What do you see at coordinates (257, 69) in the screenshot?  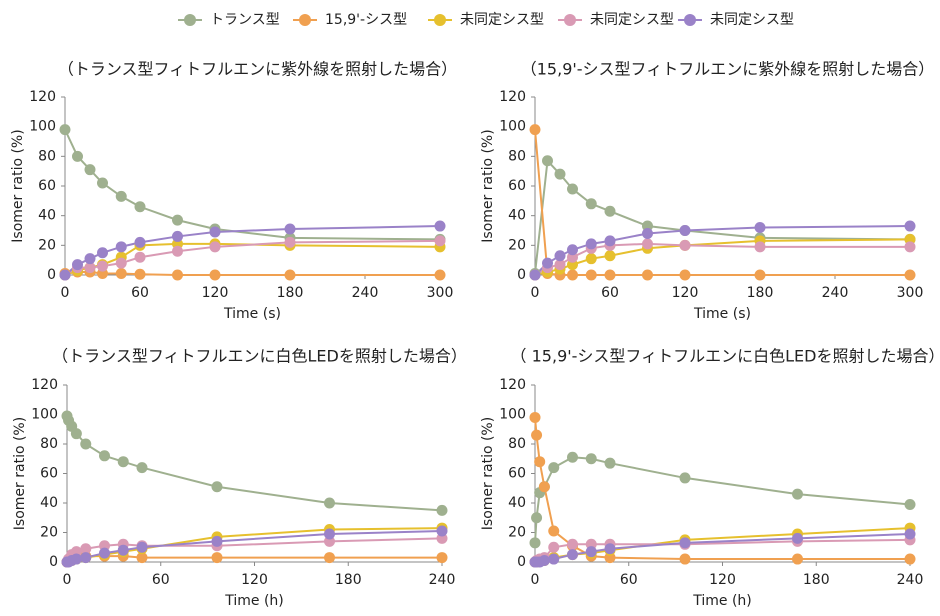 I see `chart-title: （トランス型フィトフルエンに紫外線を照射した場合）` at bounding box center [257, 69].